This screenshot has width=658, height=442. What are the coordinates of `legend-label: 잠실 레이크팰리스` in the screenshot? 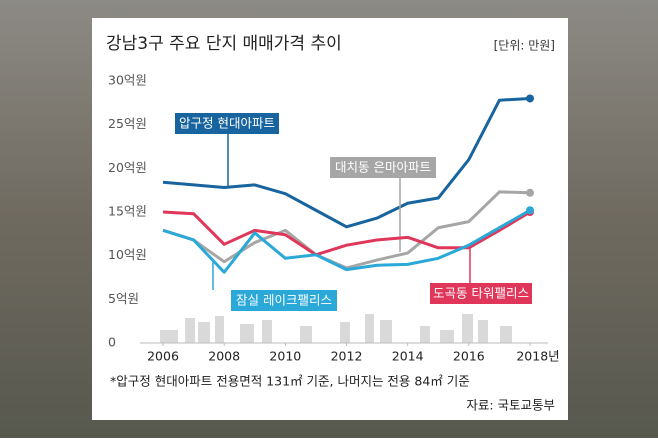 It's located at (284, 300).